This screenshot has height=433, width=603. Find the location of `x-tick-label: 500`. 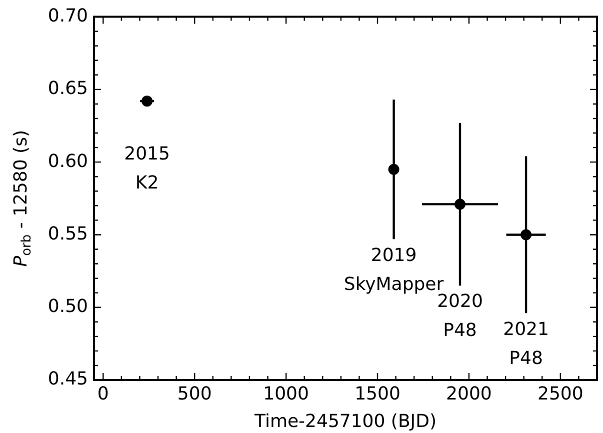

x-tick-label: 500 is located at coordinates (194, 393).